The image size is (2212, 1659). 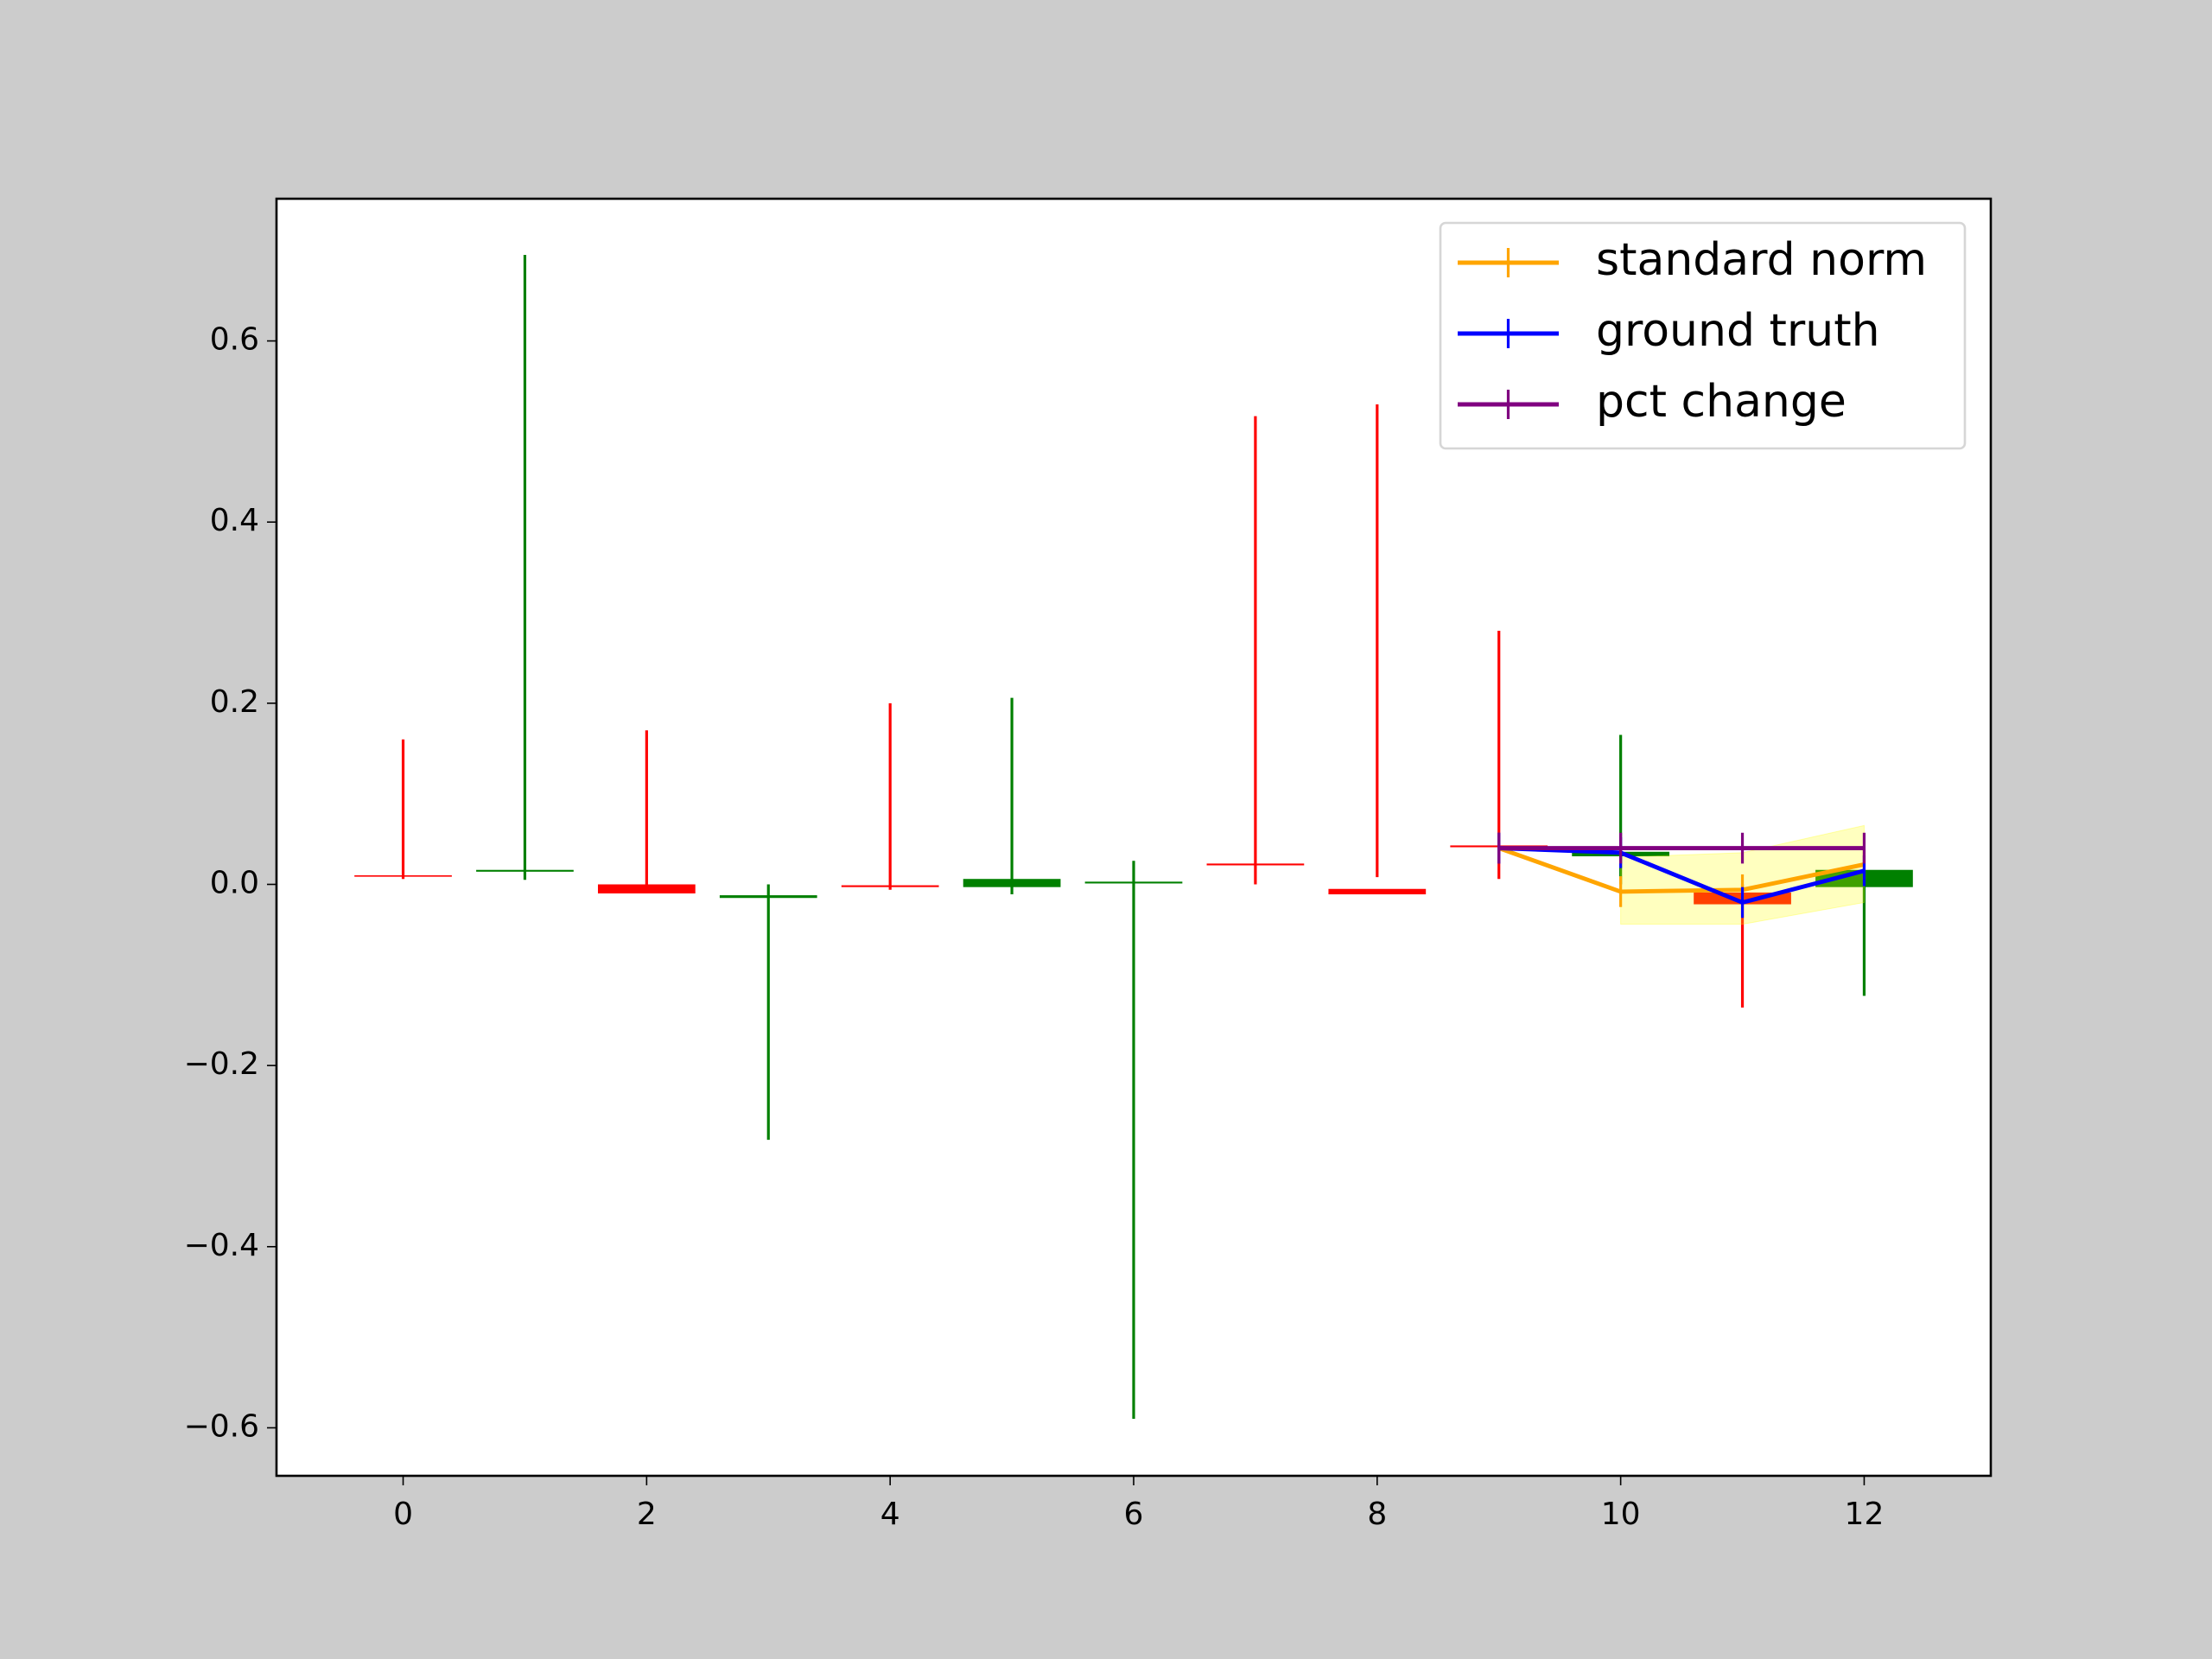 I want to click on x-tick-label: 8, so click(x=1377, y=1514).